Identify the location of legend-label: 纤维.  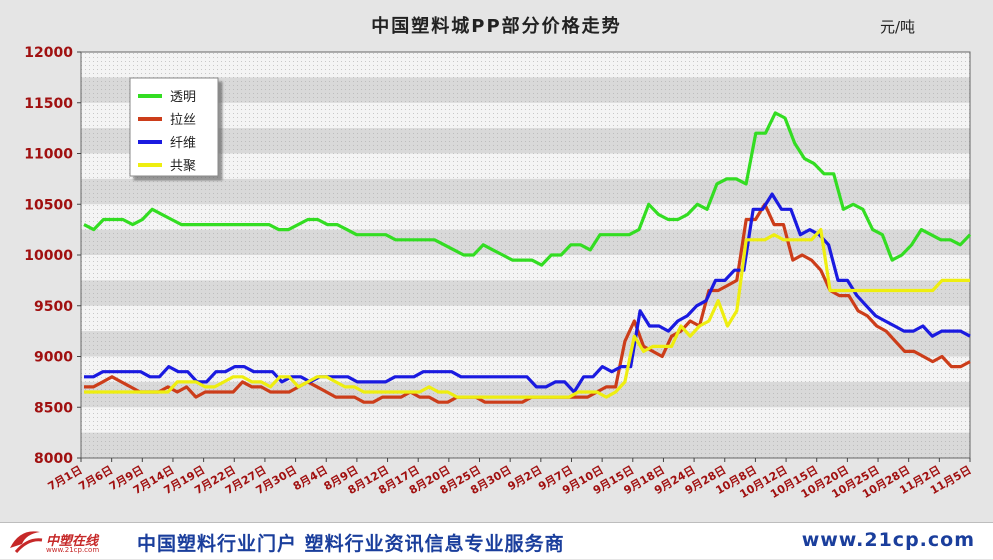
(183, 143).